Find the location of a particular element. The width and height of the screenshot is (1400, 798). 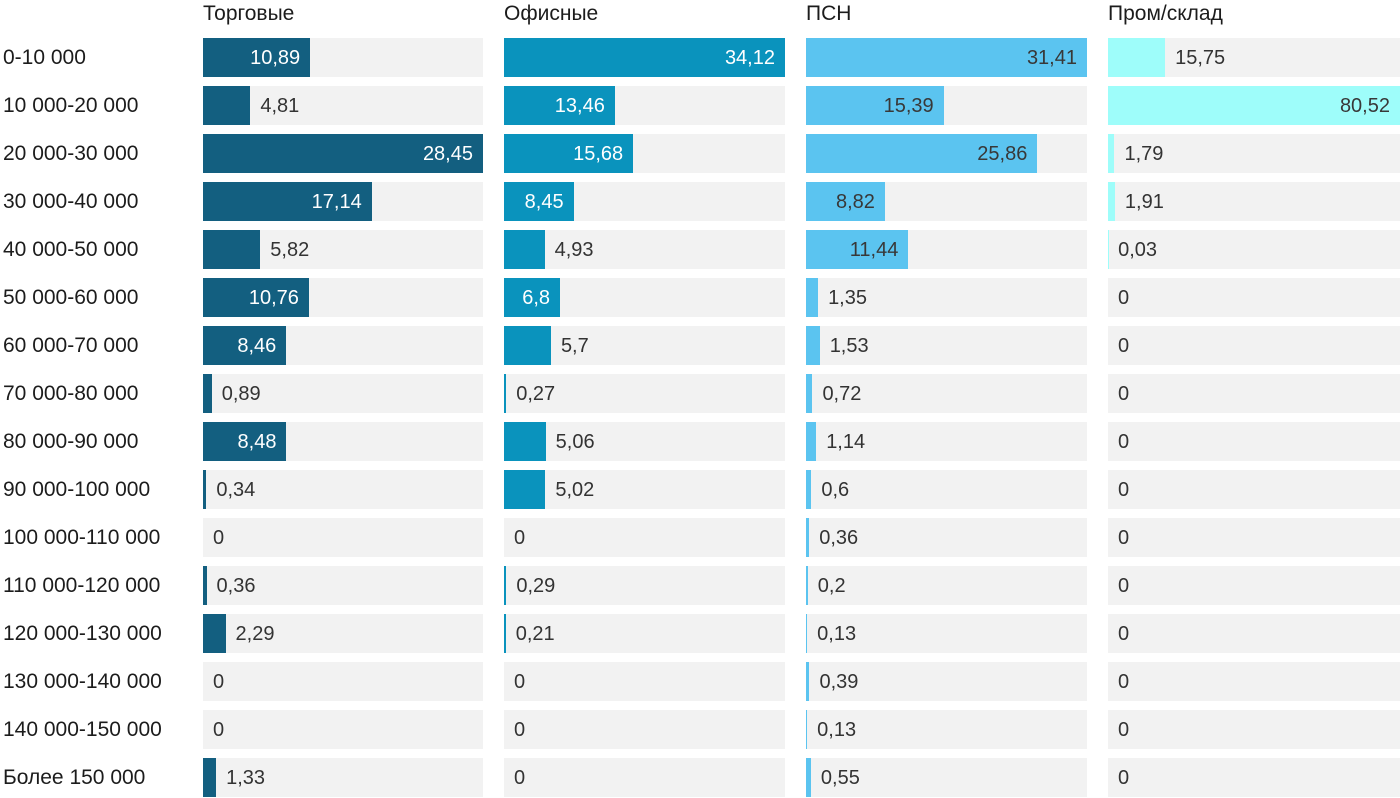

bar-value: 1,79 is located at coordinates (1144, 154).